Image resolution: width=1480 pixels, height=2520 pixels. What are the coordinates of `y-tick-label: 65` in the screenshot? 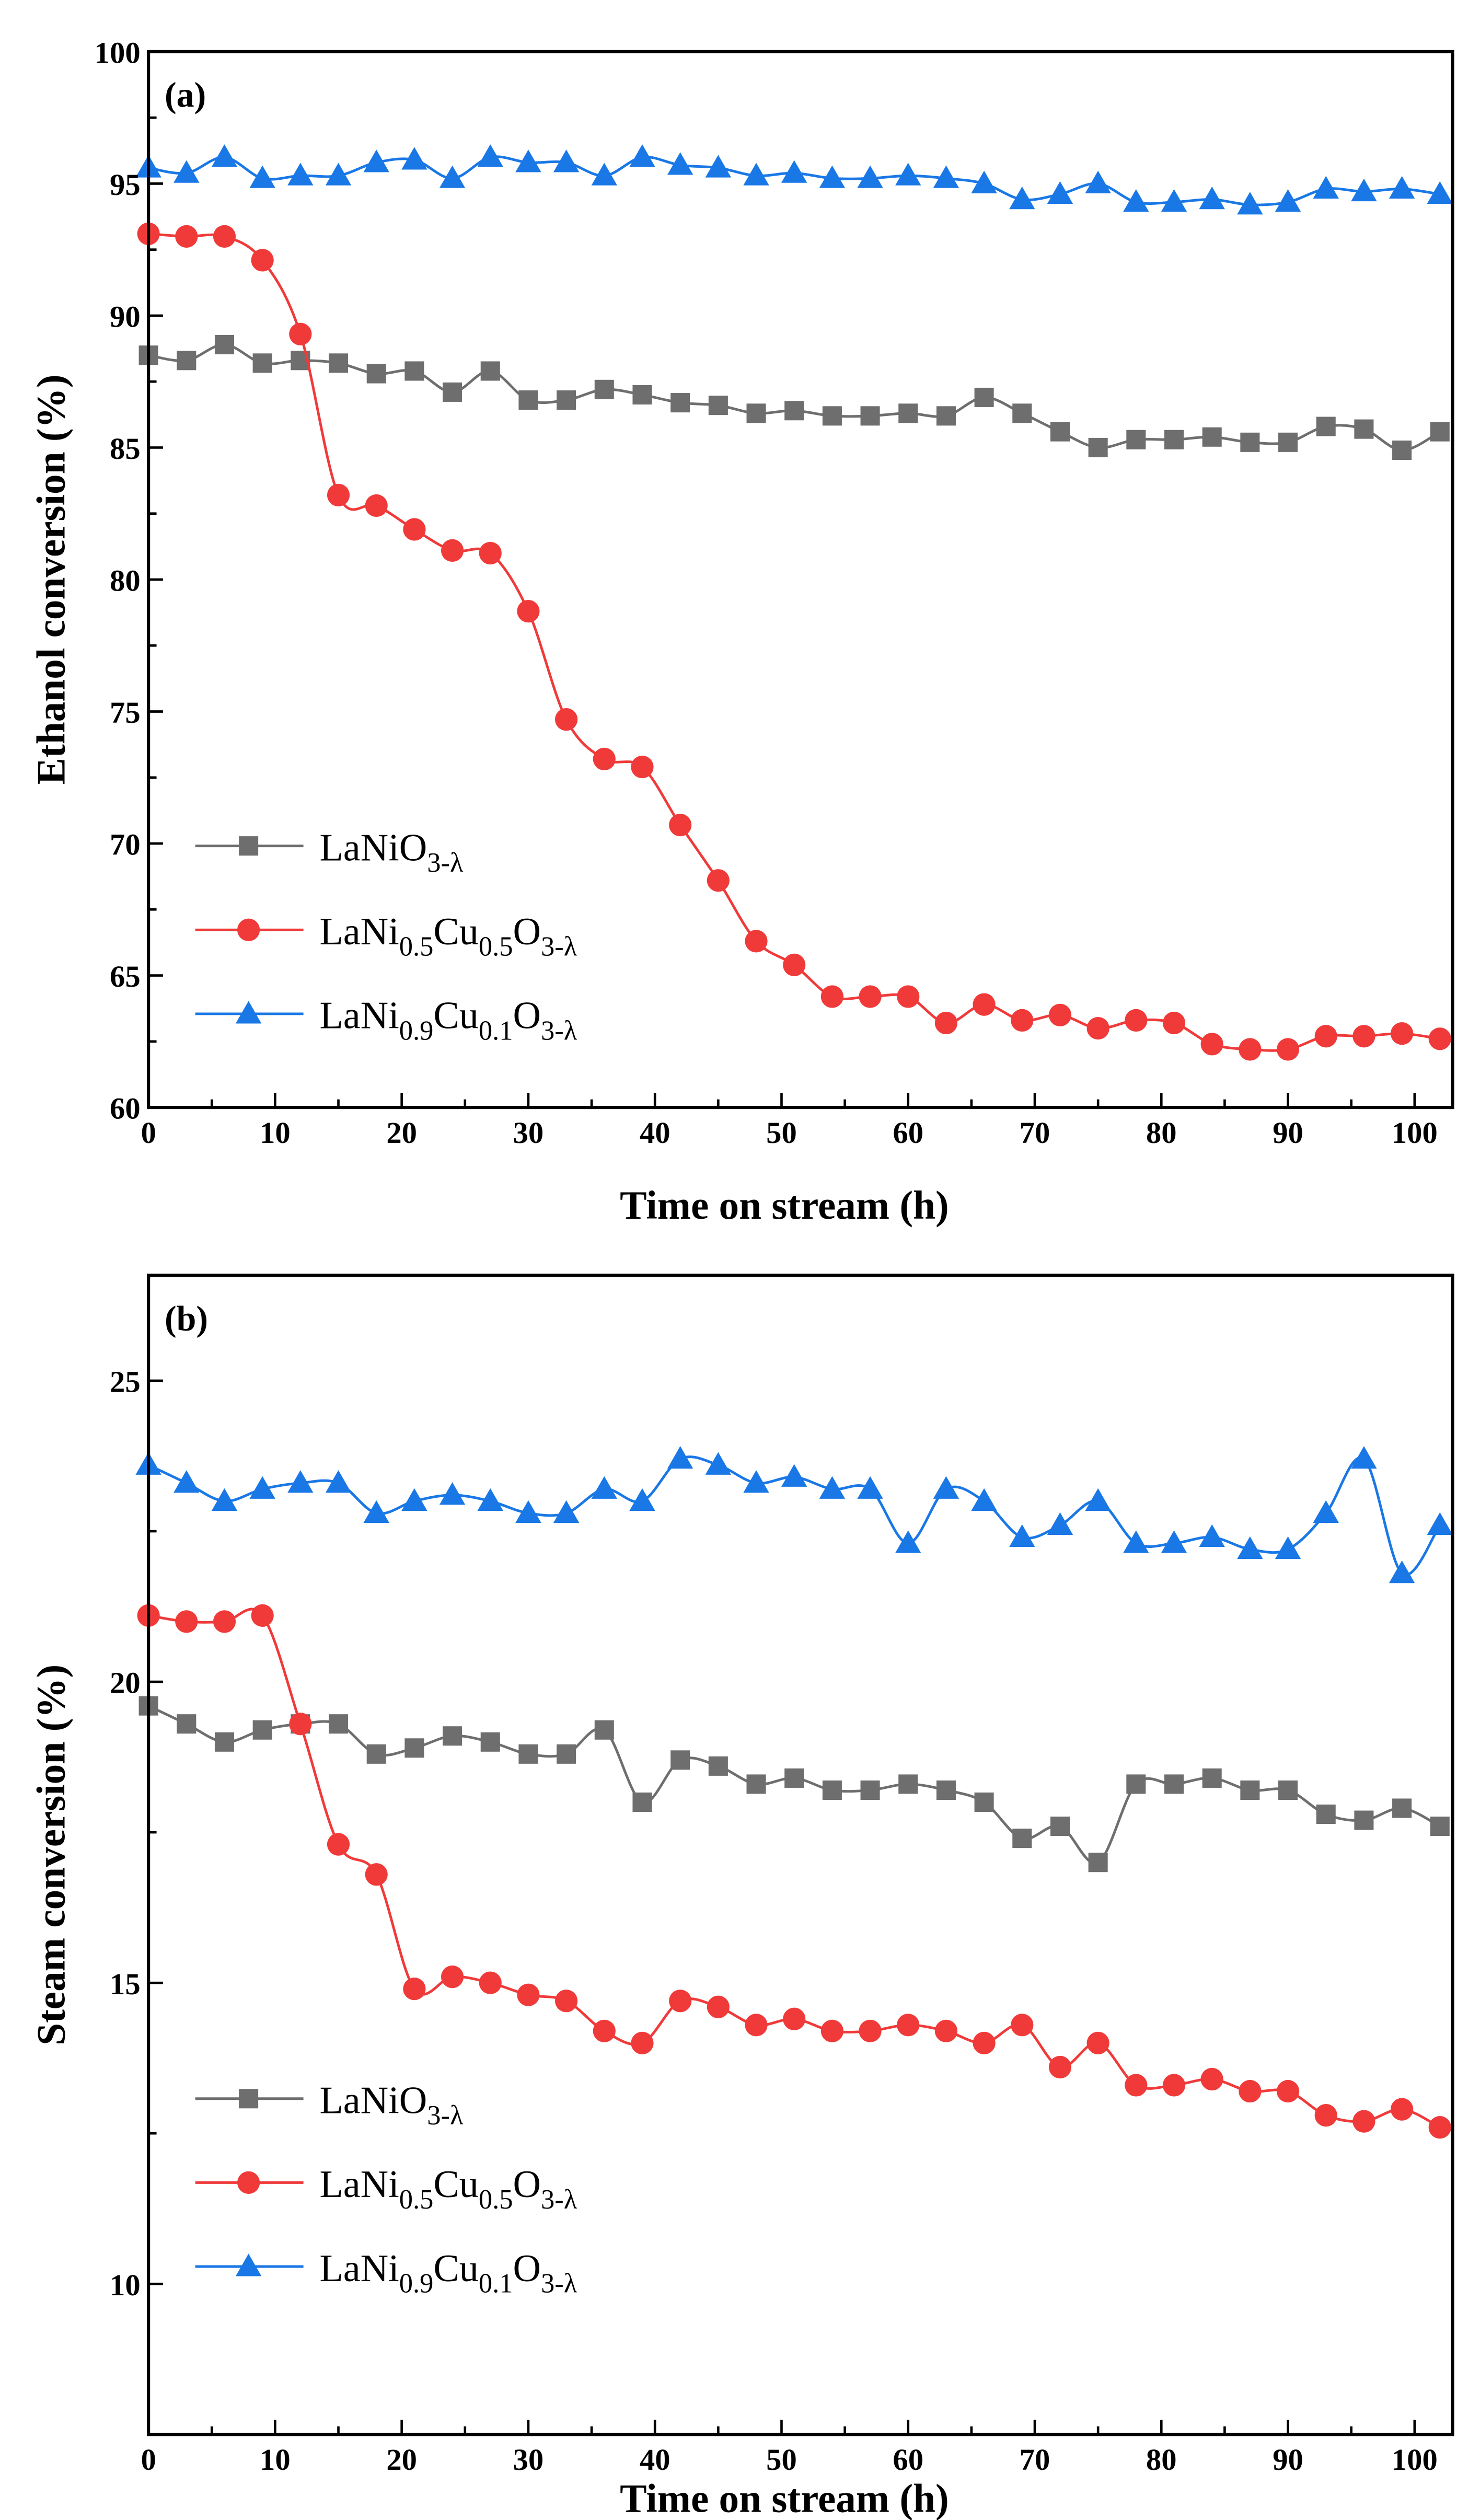 It's located at (126, 976).